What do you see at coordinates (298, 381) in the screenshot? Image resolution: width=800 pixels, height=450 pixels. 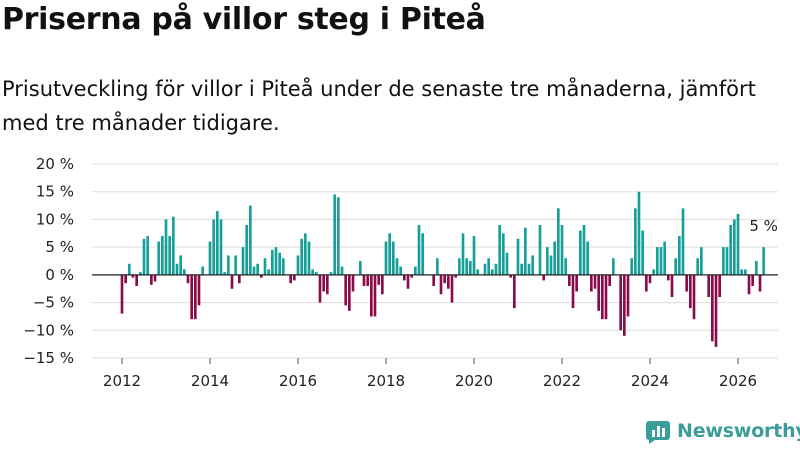 I see `x-tick-label: 2016` at bounding box center [298, 381].